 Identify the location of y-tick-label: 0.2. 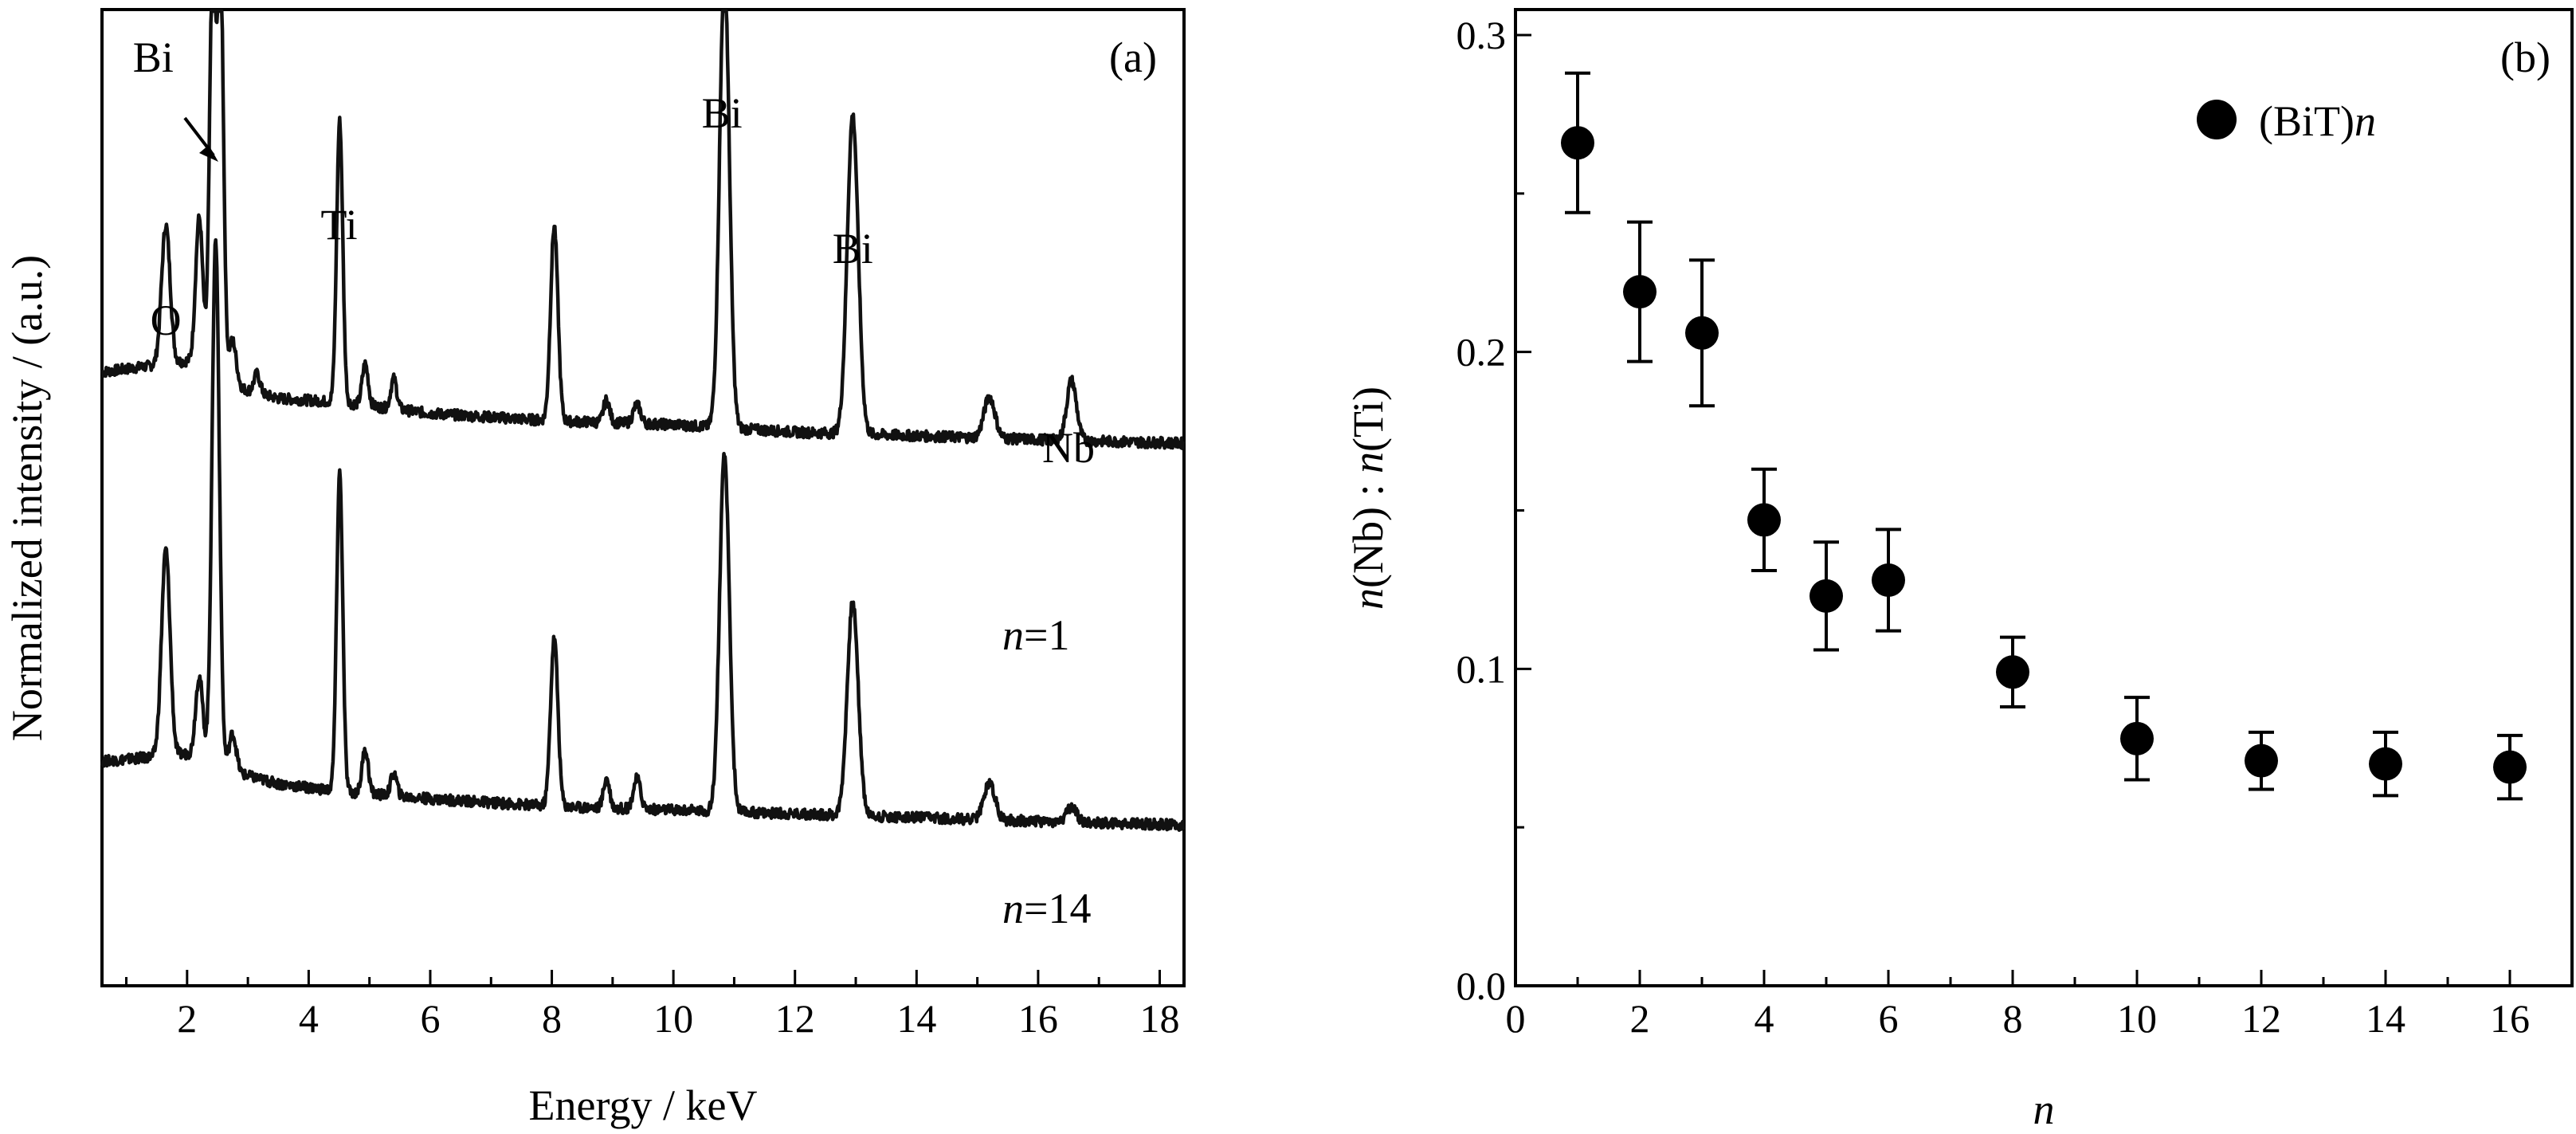
(1482, 352).